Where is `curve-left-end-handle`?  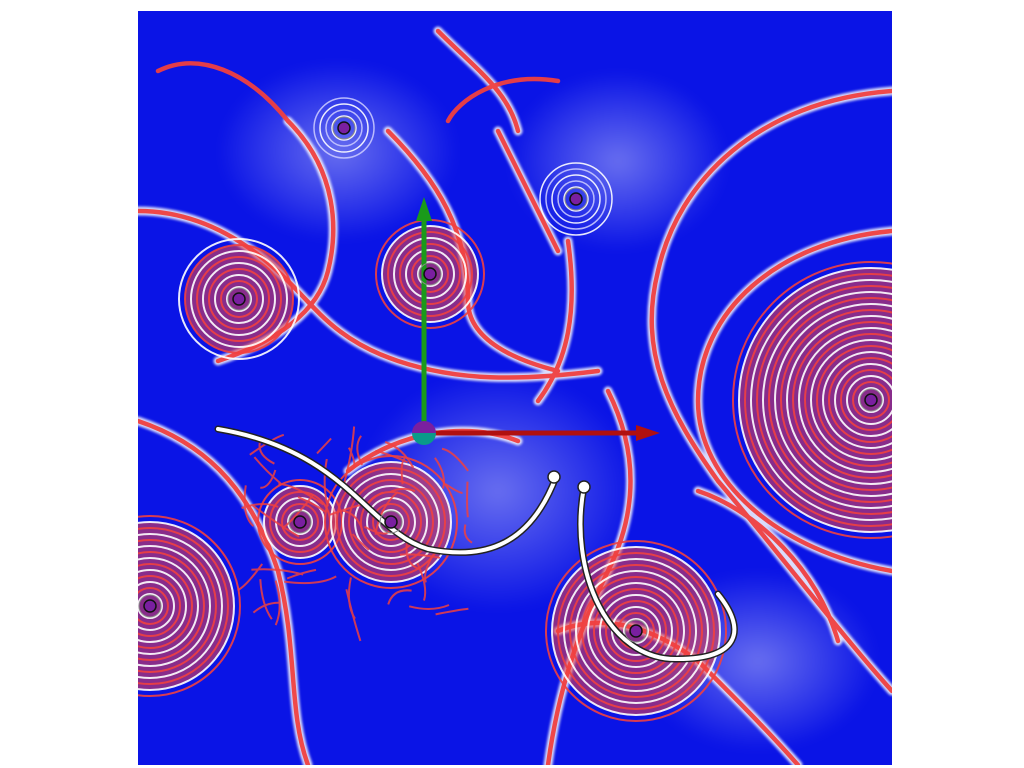
curve-left-end-handle is located at coordinates (554, 477).